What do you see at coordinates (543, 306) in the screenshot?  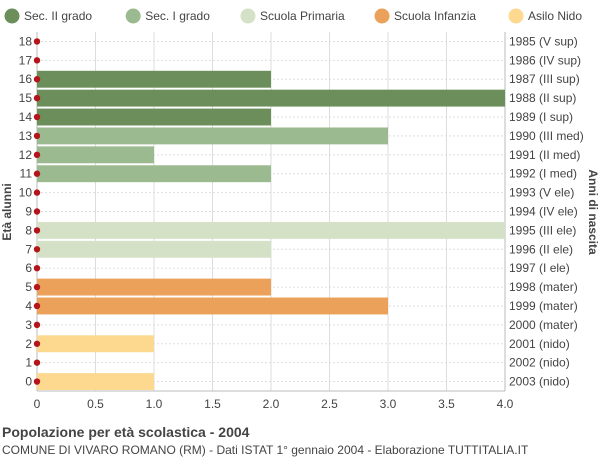 I see `y-tick-label-birth: 1999 (mater)` at bounding box center [543, 306].